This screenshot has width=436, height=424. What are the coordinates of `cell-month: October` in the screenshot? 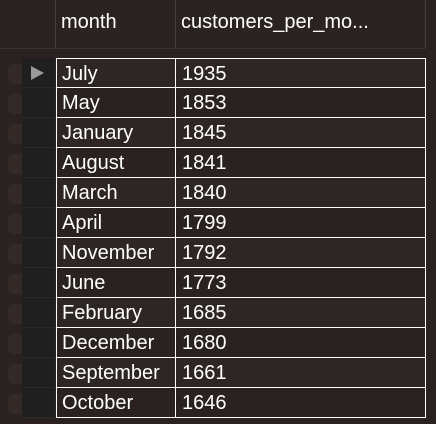 It's located at (115, 403).